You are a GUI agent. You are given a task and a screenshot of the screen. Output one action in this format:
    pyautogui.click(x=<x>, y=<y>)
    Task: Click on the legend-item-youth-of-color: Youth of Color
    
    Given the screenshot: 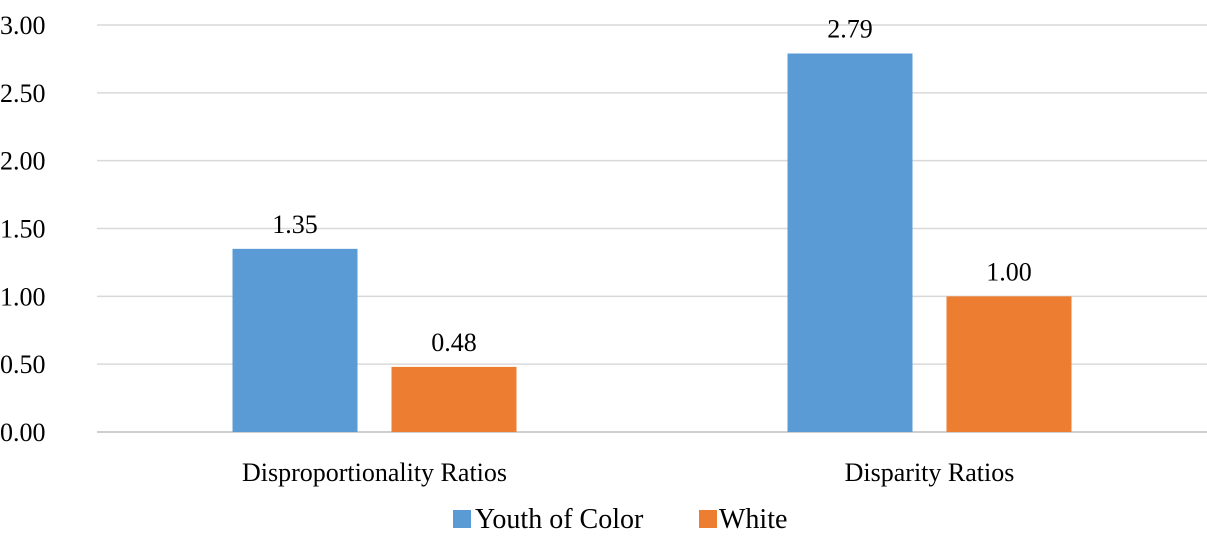 What is the action you would take?
    pyautogui.click(x=548, y=519)
    